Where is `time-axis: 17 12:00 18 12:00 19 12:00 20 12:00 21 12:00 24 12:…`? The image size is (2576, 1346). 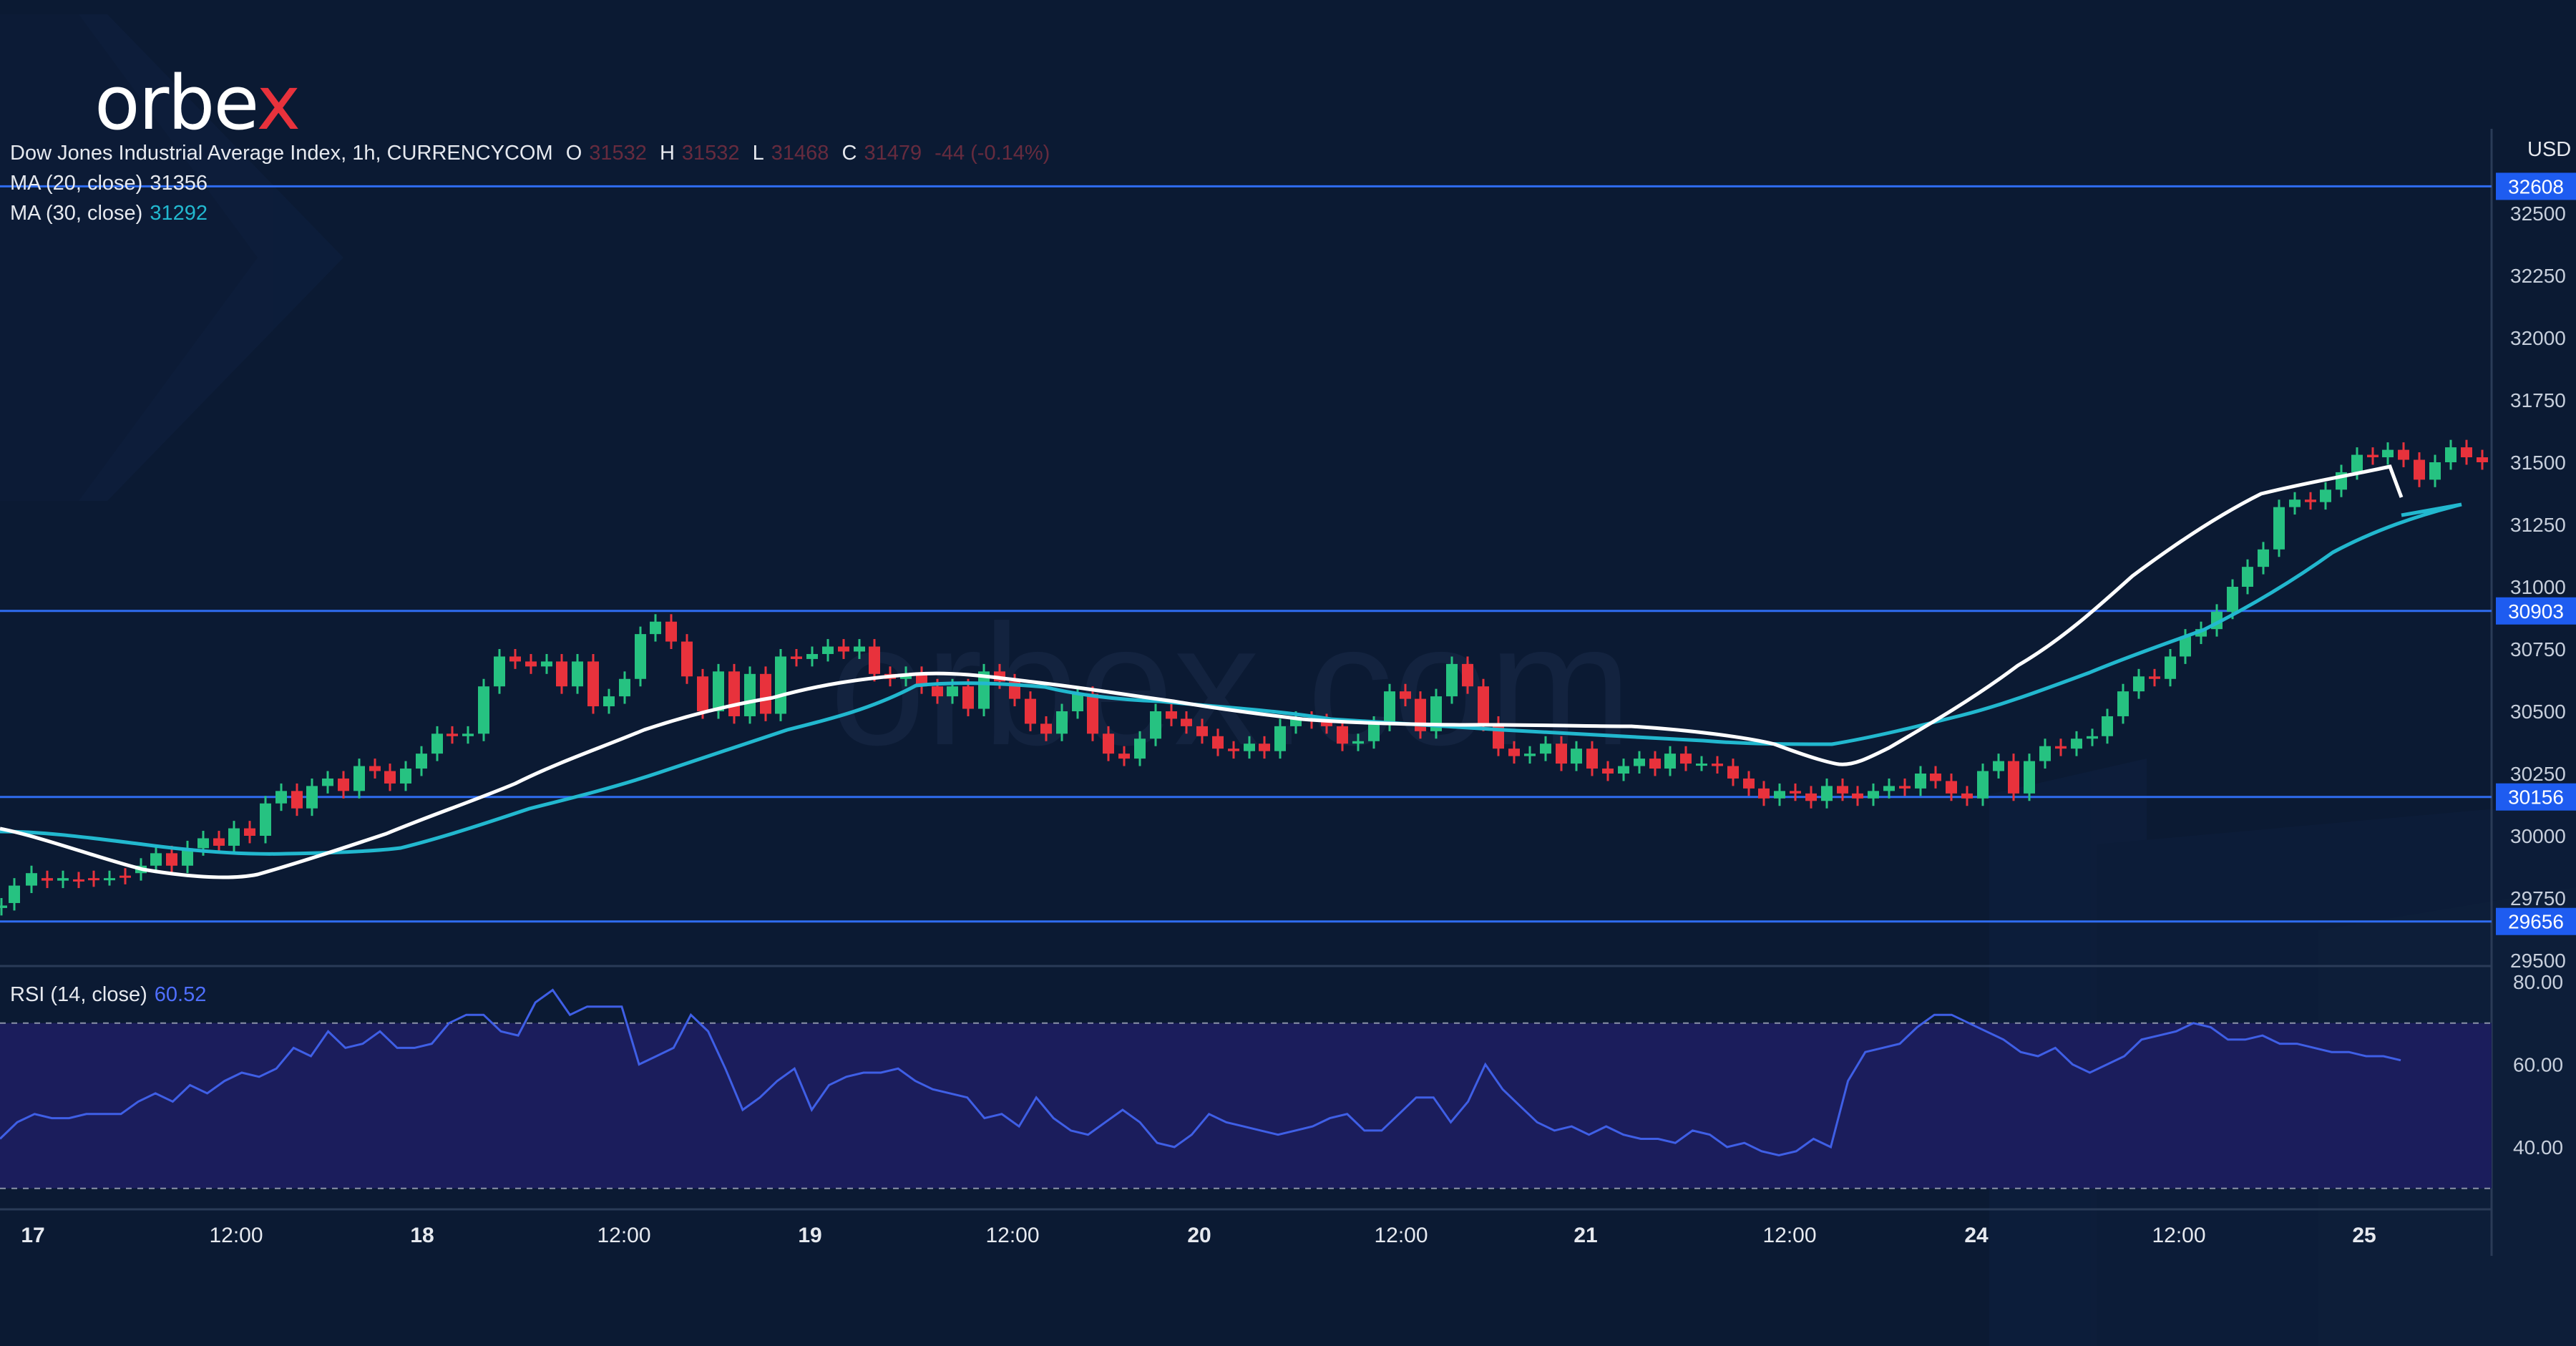
time-axis: 17 12:00 18 12:00 19 12:00 20 12:00 21 12:00 24 12:… is located at coordinates (1198, 1235).